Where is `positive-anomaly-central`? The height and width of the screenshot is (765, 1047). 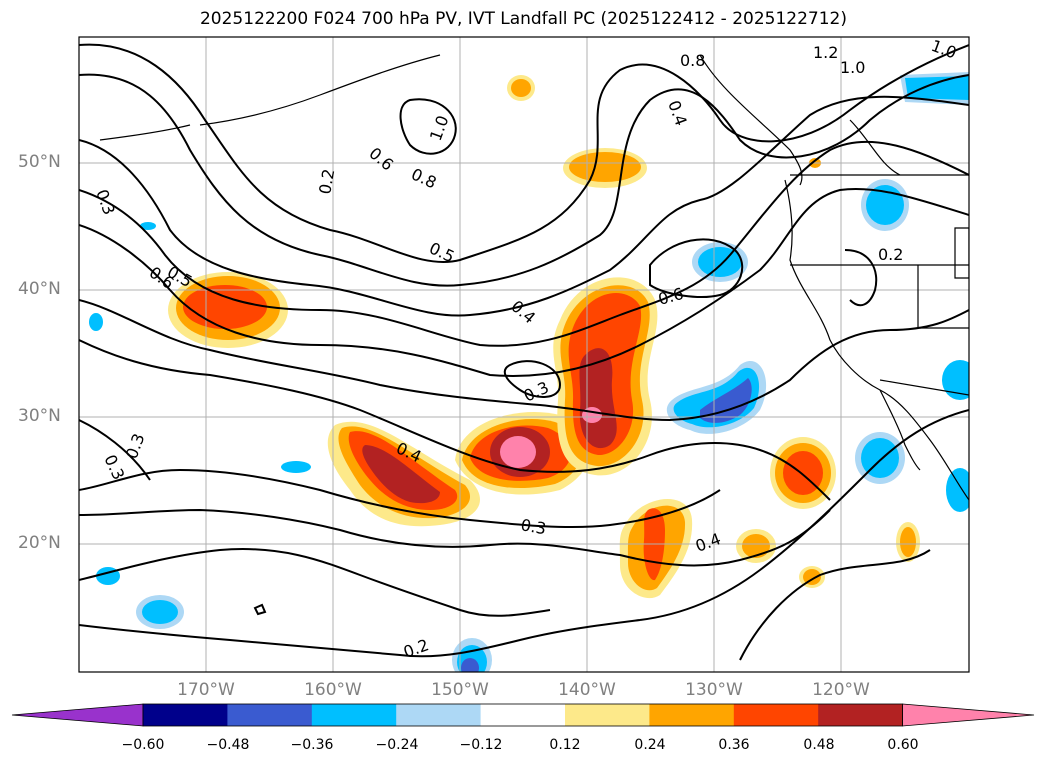
positive-anomaly-central is located at coordinates (522, 453).